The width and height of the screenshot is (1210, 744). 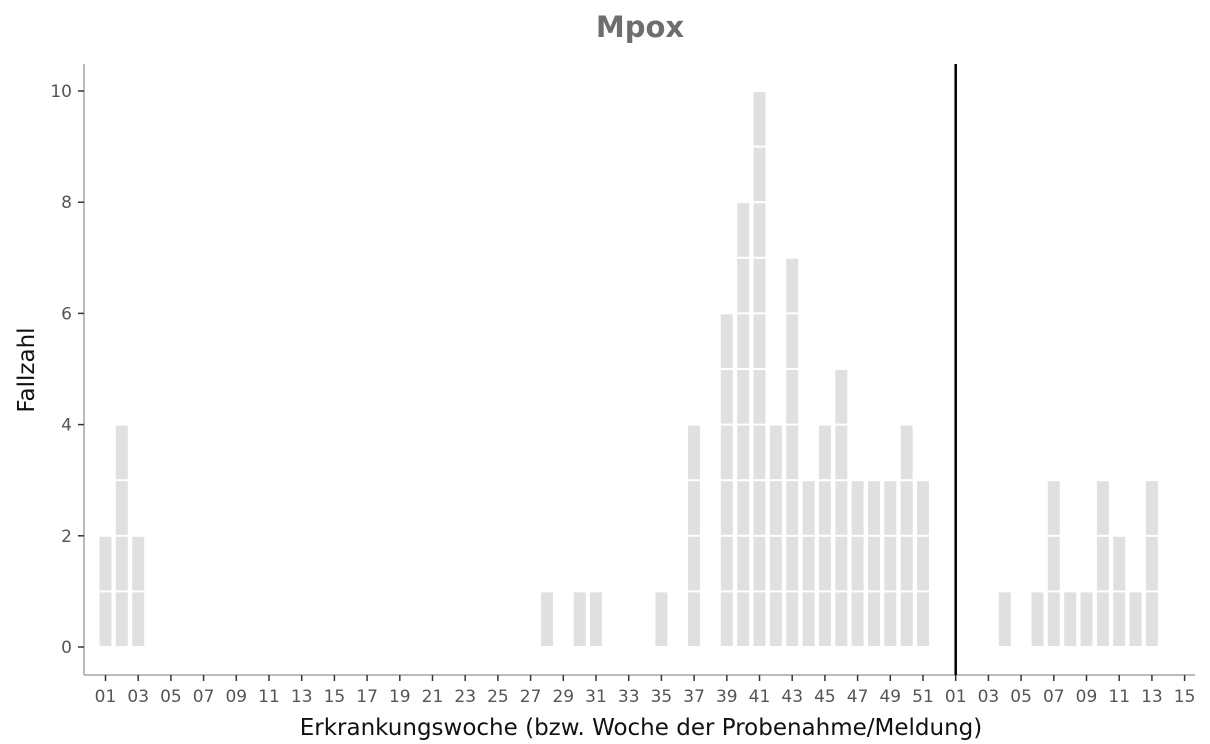 What do you see at coordinates (66, 537) in the screenshot?
I see `y-tick-label: 2` at bounding box center [66, 537].